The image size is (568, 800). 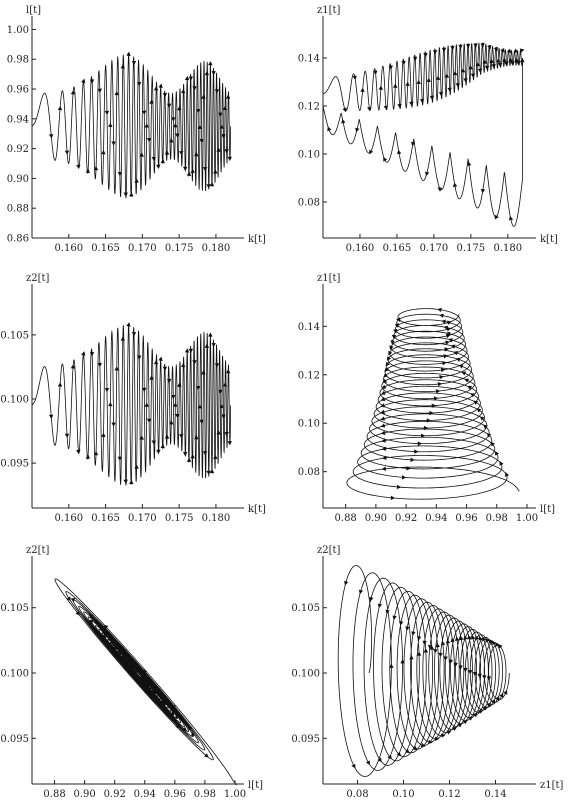 I want to click on y-tick-label: 0.095, so click(x=14, y=739).